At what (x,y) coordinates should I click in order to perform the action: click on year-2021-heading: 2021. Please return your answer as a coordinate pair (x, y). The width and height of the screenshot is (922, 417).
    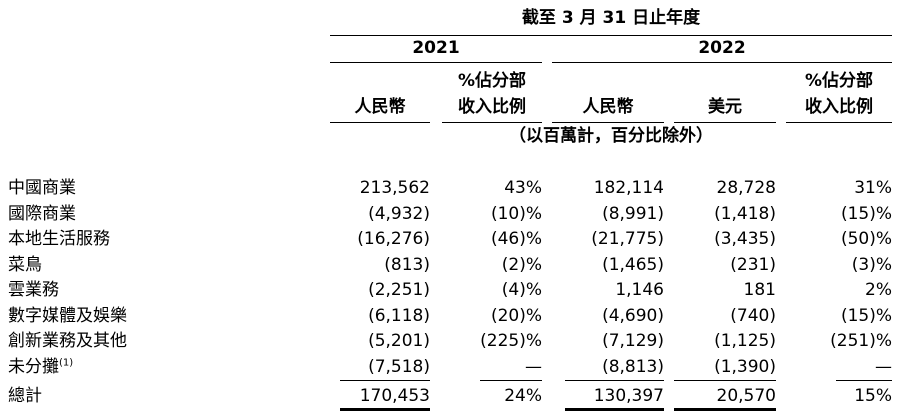
    Looking at the image, I should click on (436, 48).